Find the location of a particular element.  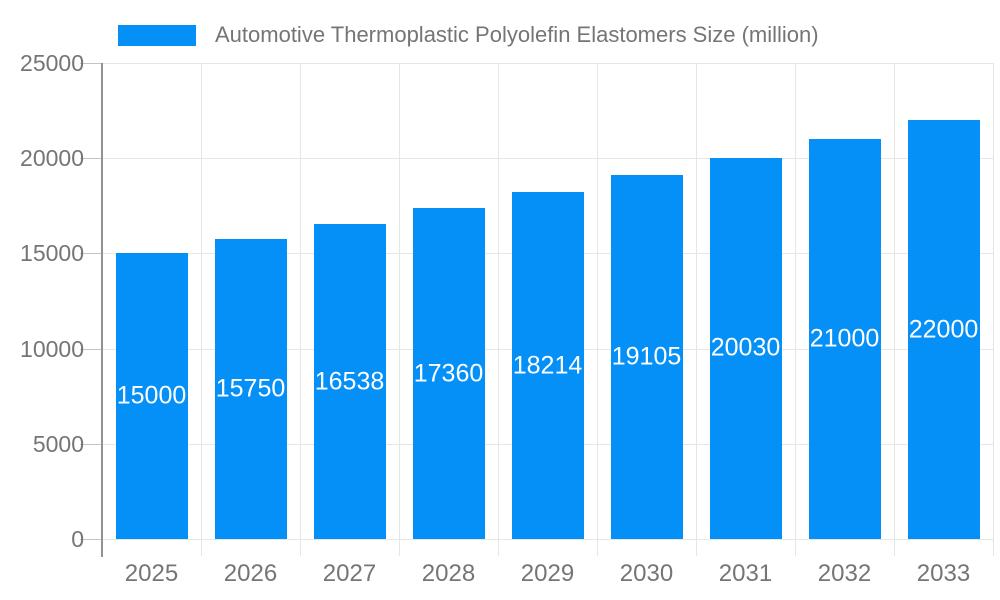

x-axis-tick-label: 2032 is located at coordinates (844, 573).